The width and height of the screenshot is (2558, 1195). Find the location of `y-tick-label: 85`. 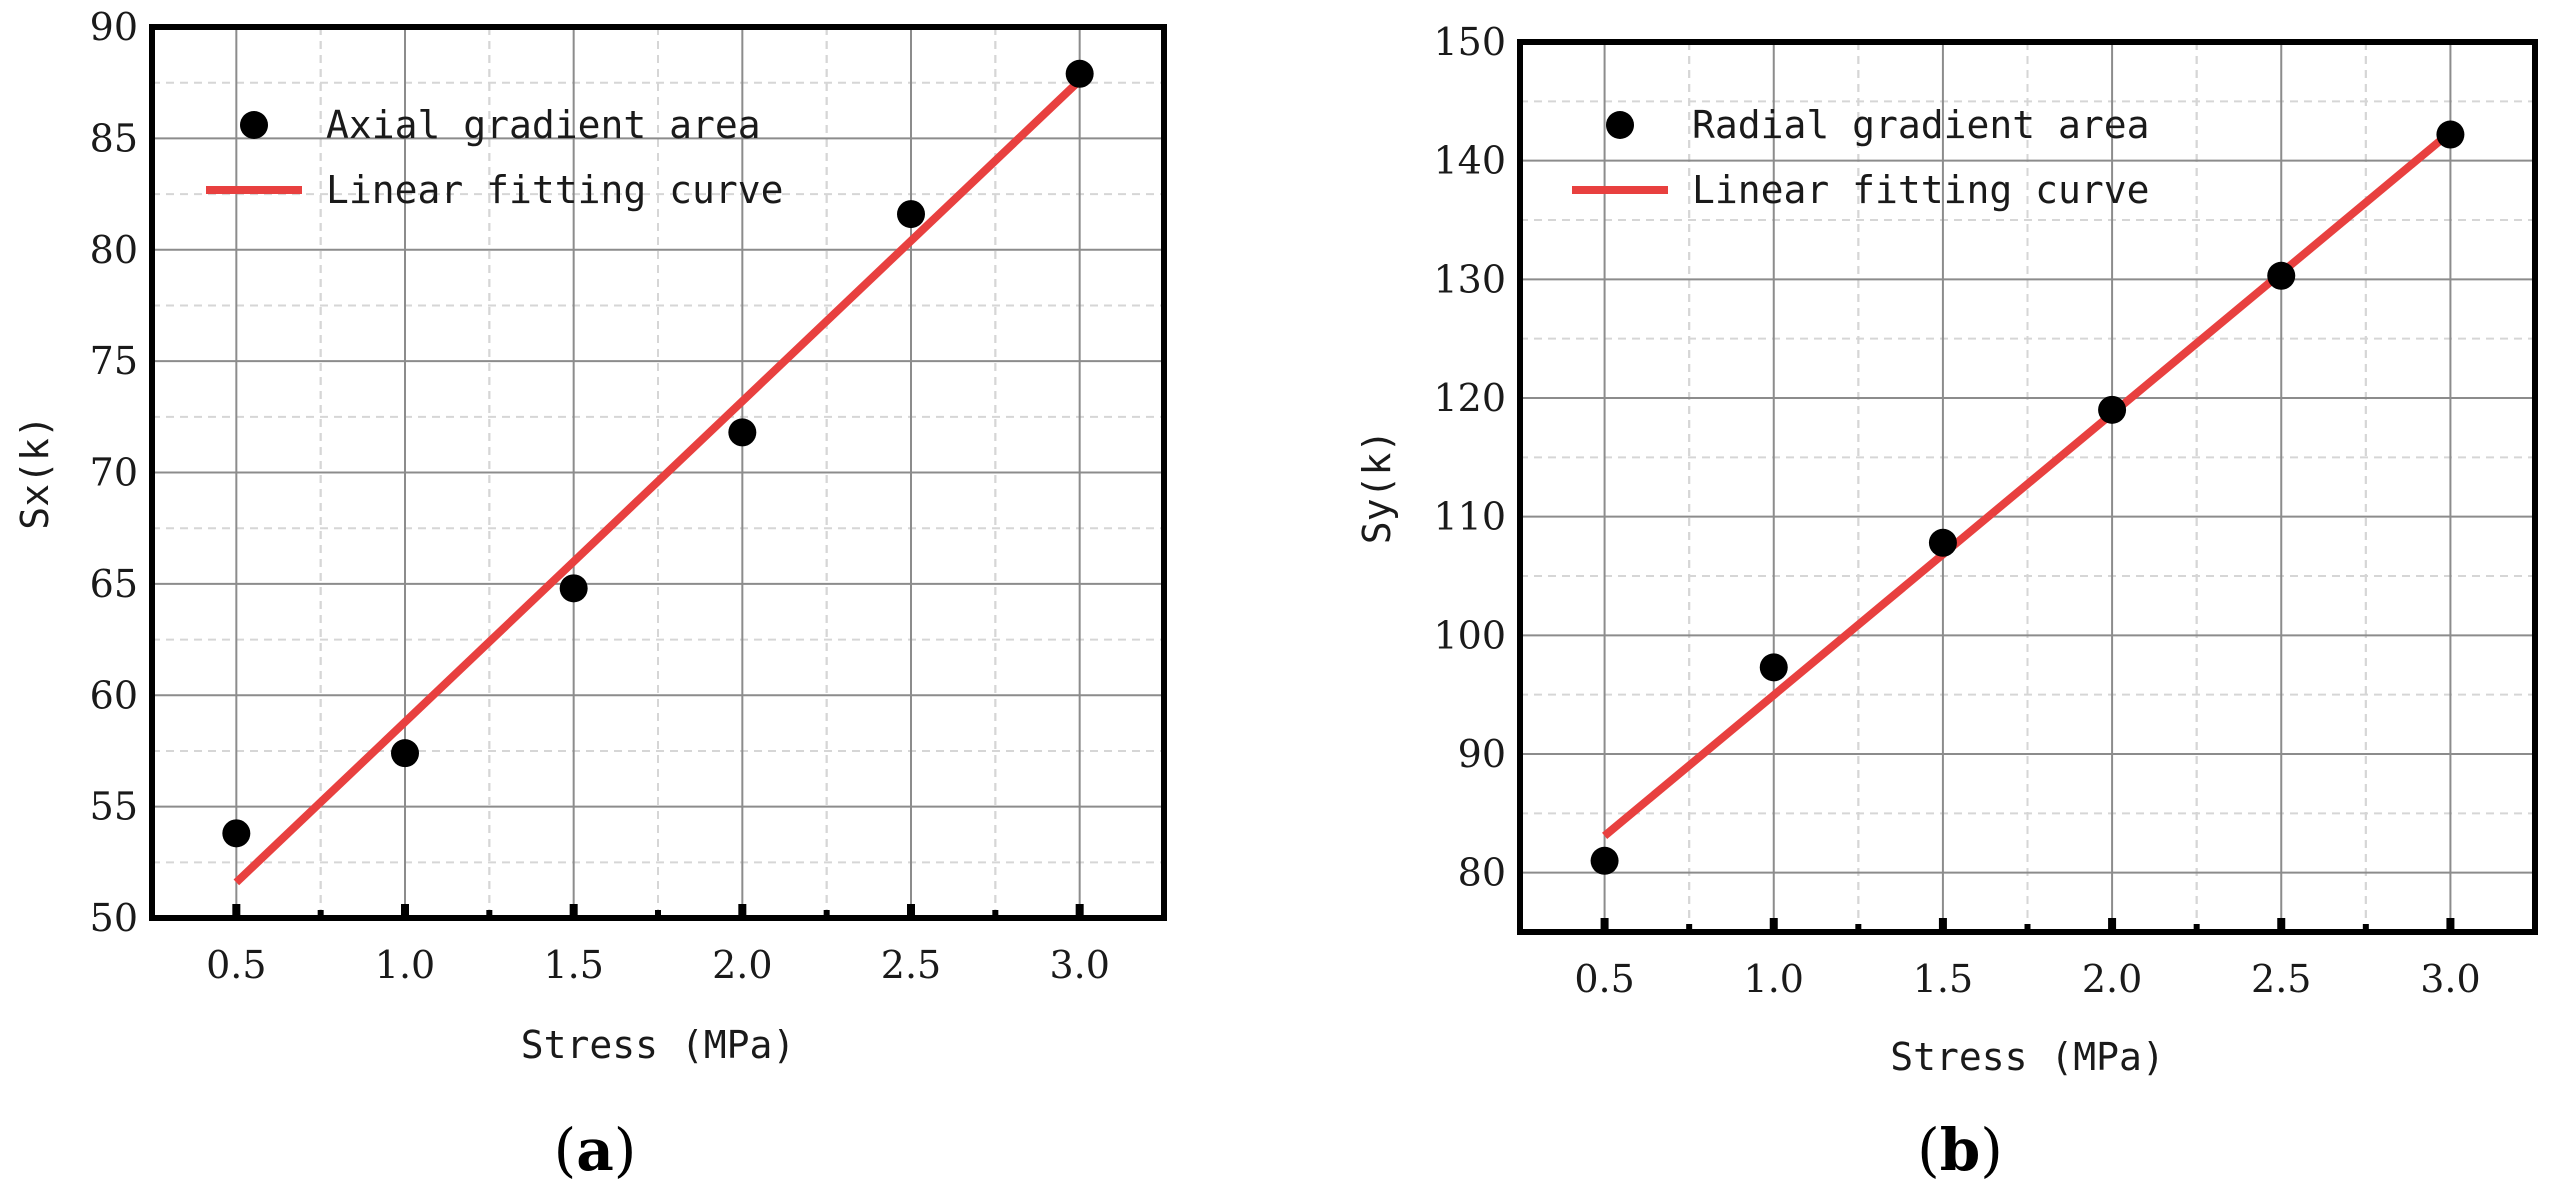

y-tick-label: 85 is located at coordinates (114, 138).